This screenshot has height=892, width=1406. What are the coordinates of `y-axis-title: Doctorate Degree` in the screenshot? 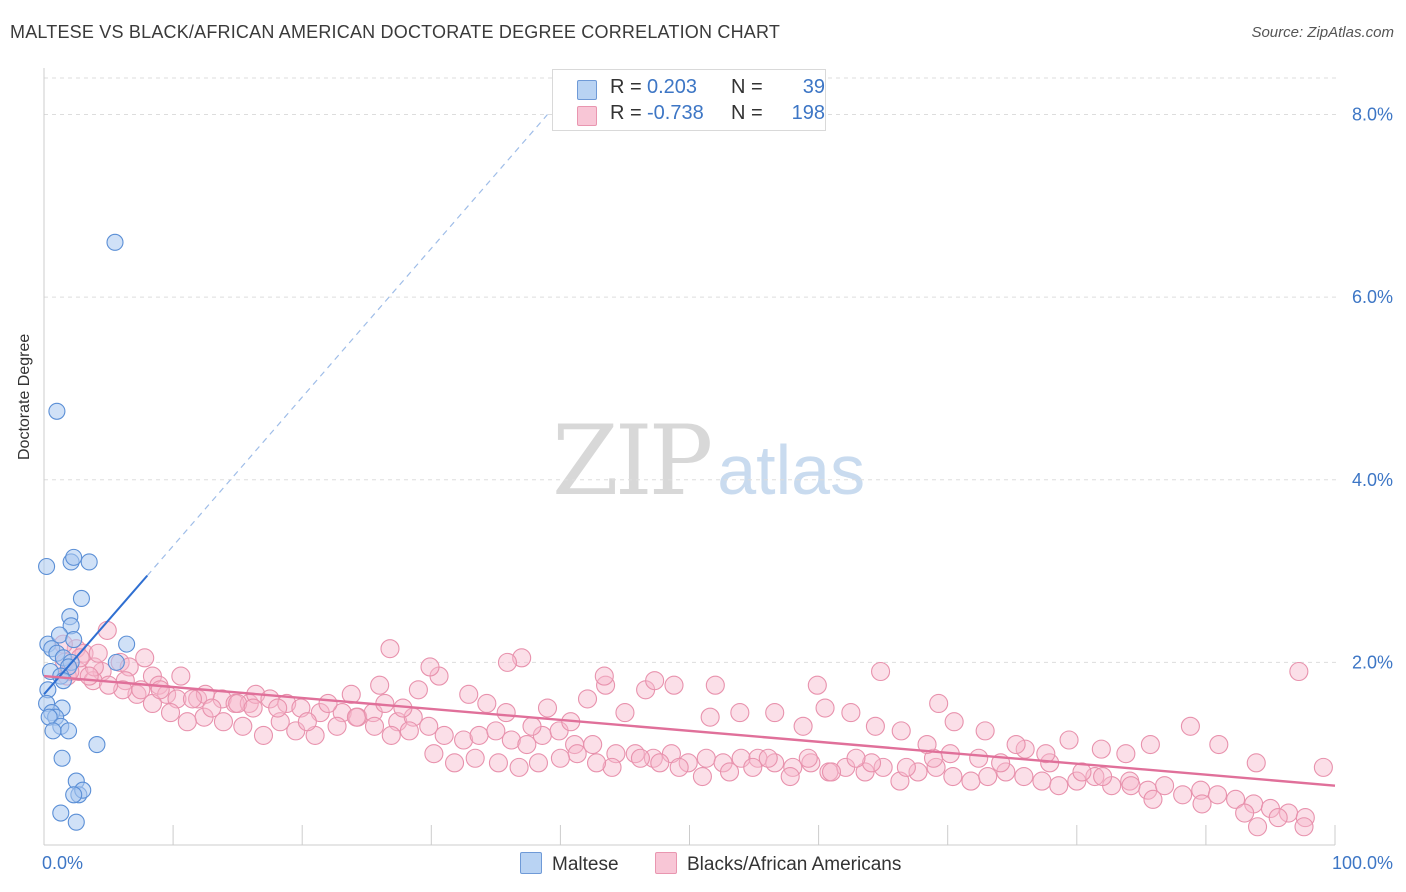 It's located at (24, 396).